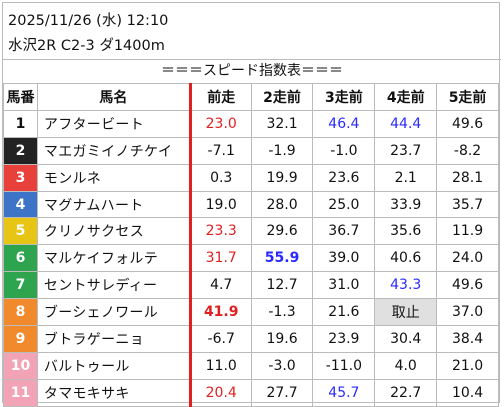 This screenshot has width=504, height=407. What do you see at coordinates (113, 204) in the screenshot?
I see `horse-name-cell: マグナムハート` at bounding box center [113, 204].